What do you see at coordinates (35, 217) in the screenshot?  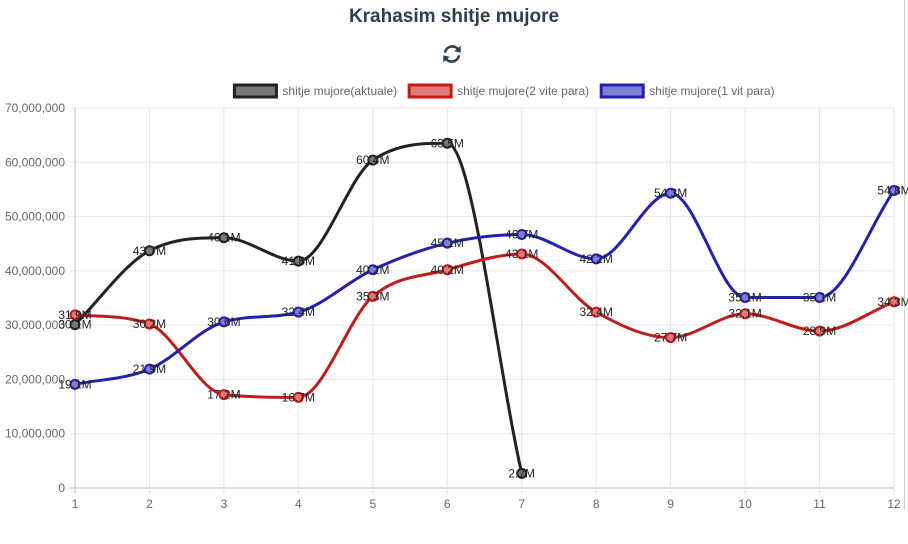 I see `y-tick-label: 50,000,000` at bounding box center [35, 217].